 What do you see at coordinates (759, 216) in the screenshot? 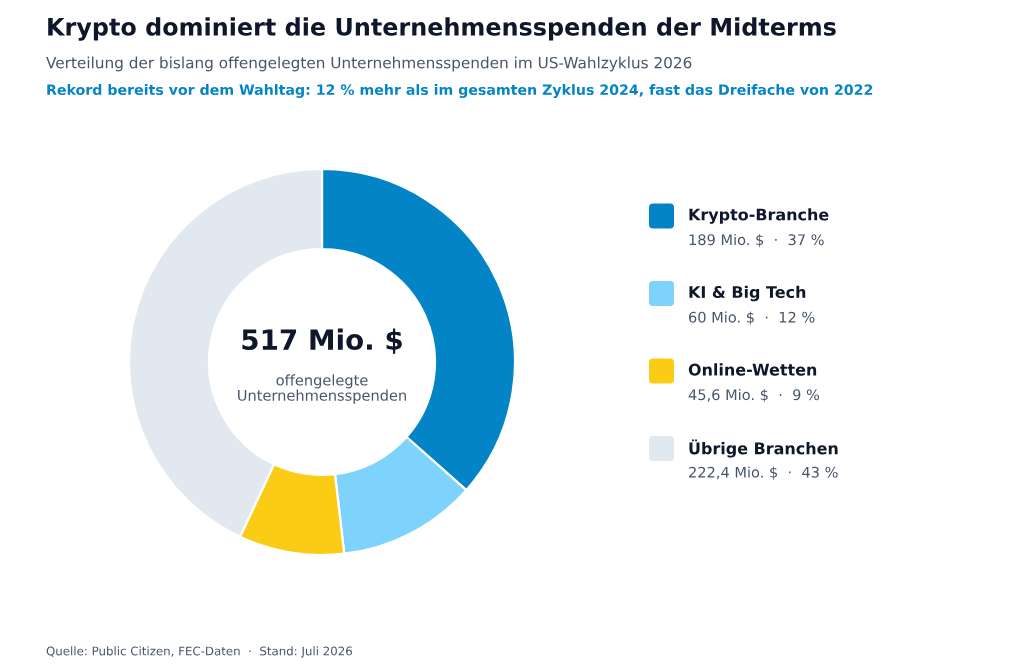
I see `legend-label: Krypto-Branche` at bounding box center [759, 216].